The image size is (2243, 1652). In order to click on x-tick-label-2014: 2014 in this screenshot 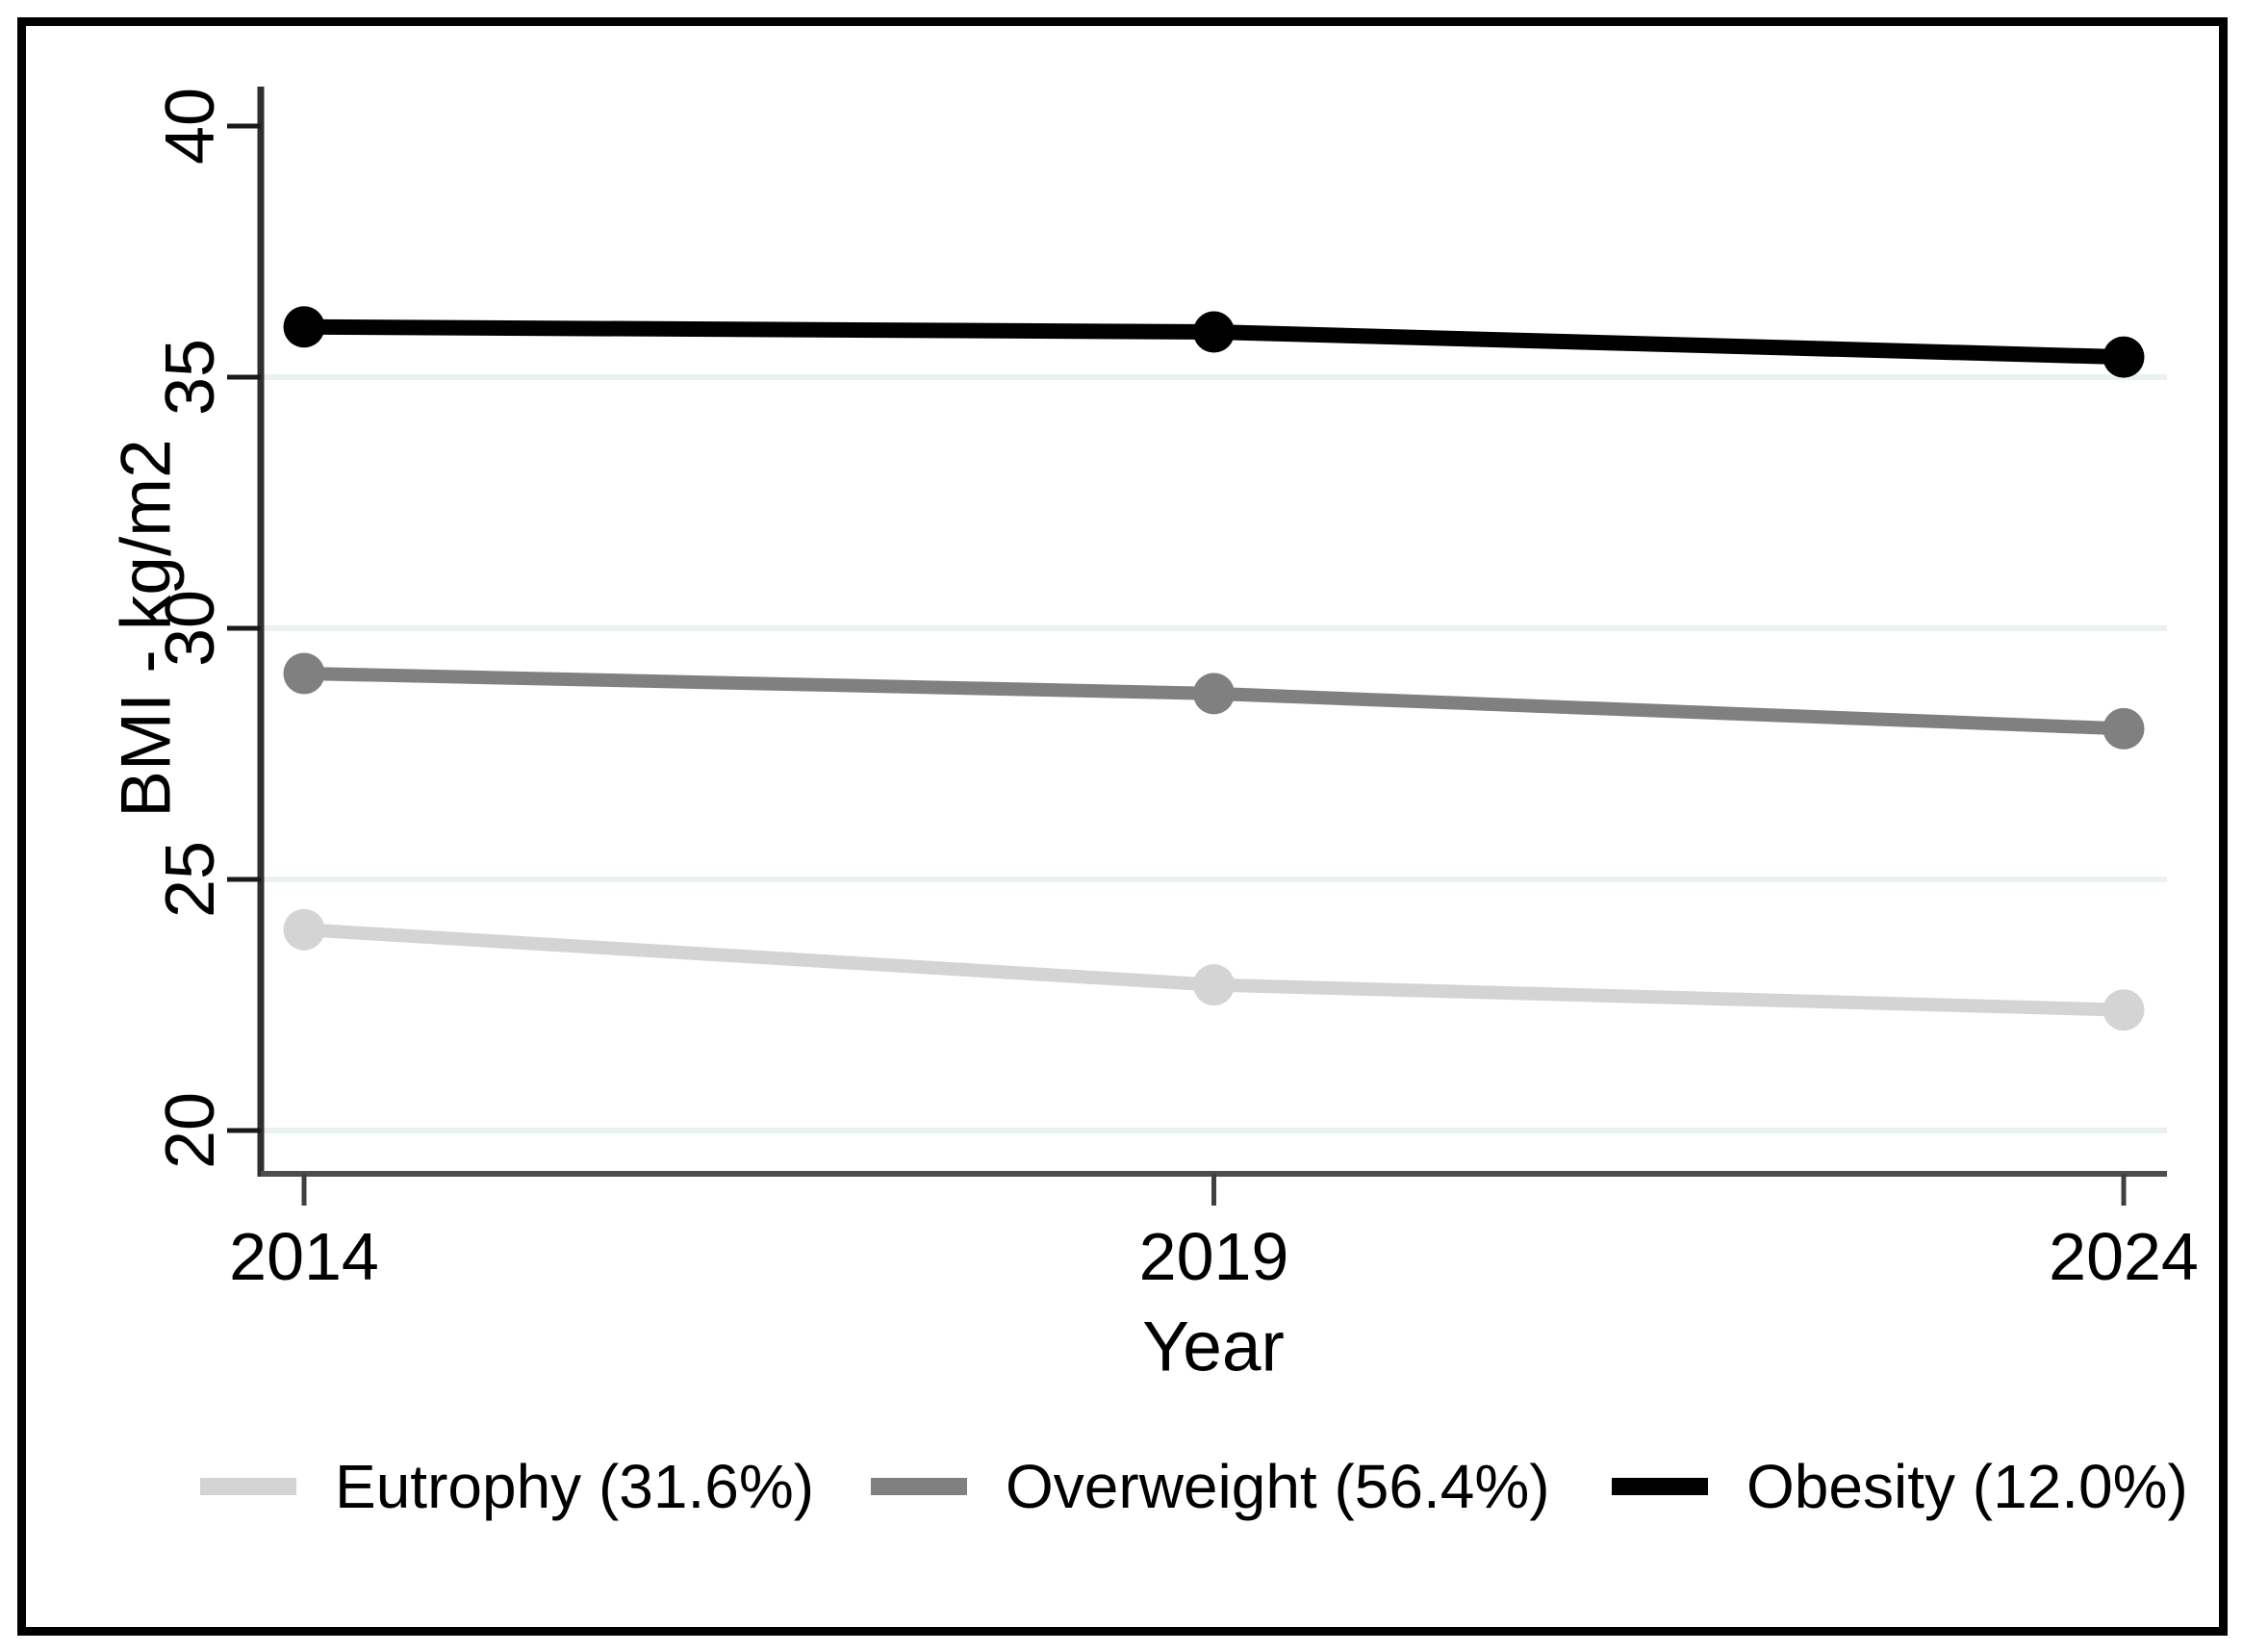, I will do `click(304, 1256)`.